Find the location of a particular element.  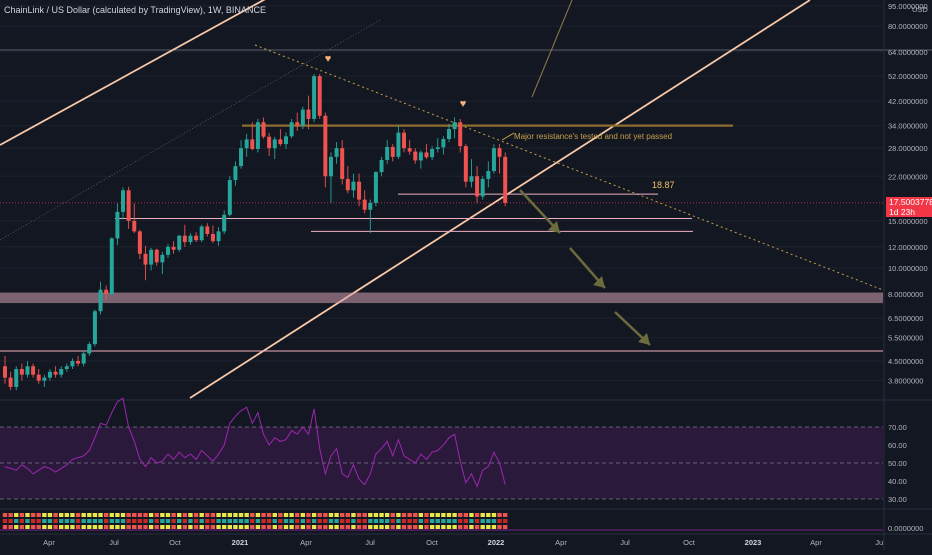

volume-axis-label: 0.0000000 is located at coordinates (905, 528).